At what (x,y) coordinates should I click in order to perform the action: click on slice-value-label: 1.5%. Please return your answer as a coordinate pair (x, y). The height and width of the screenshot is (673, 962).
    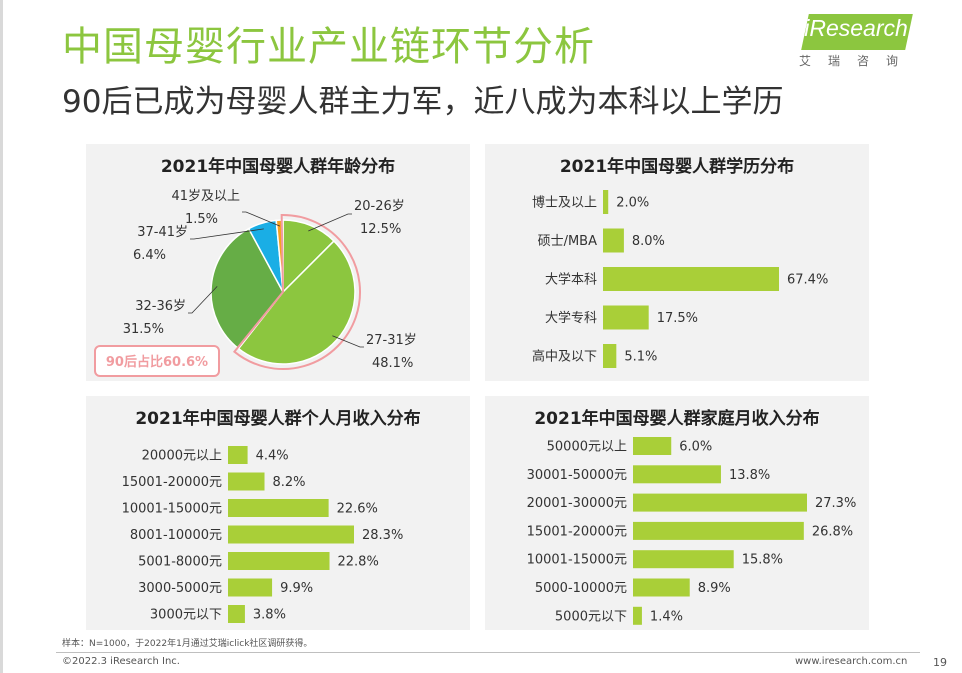
    Looking at the image, I should click on (201, 219).